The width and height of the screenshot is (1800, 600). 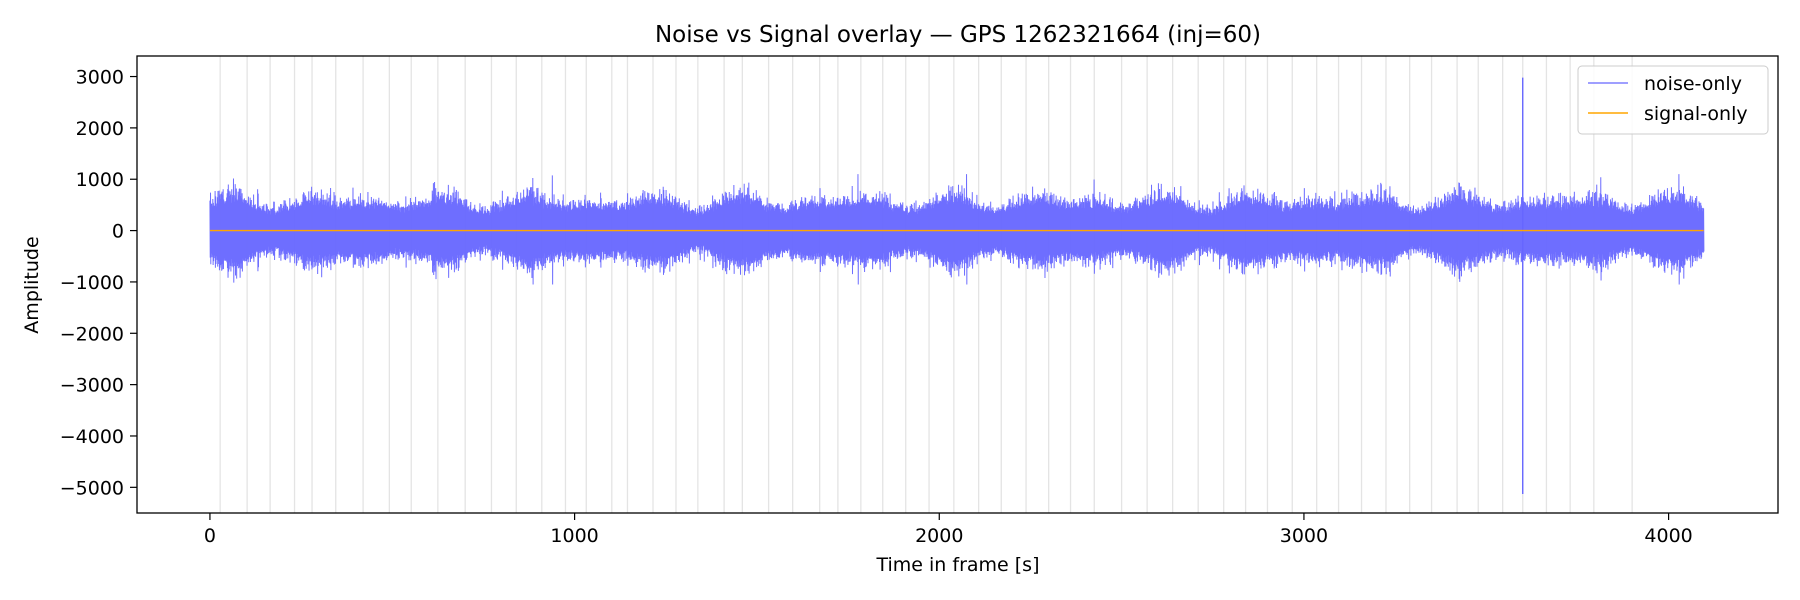 What do you see at coordinates (1693, 84) in the screenshot?
I see `legend-label-noise-only: noise-only` at bounding box center [1693, 84].